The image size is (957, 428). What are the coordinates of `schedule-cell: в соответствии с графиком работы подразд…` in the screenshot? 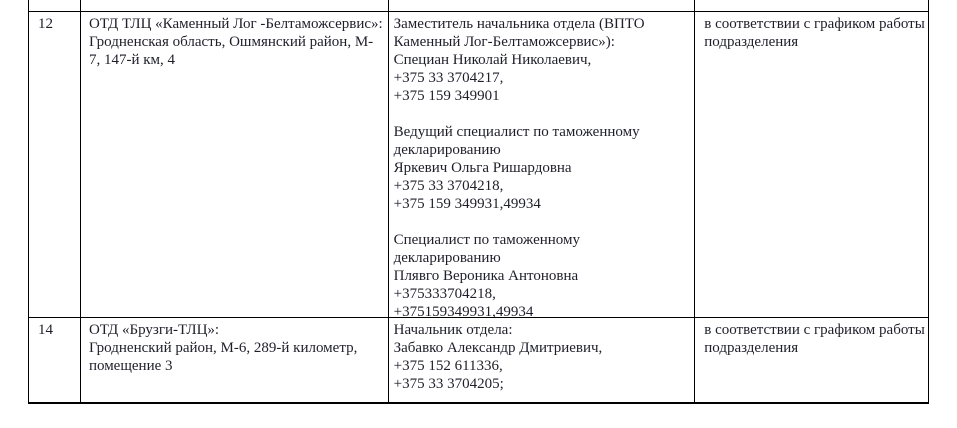 It's located at (812, 360).